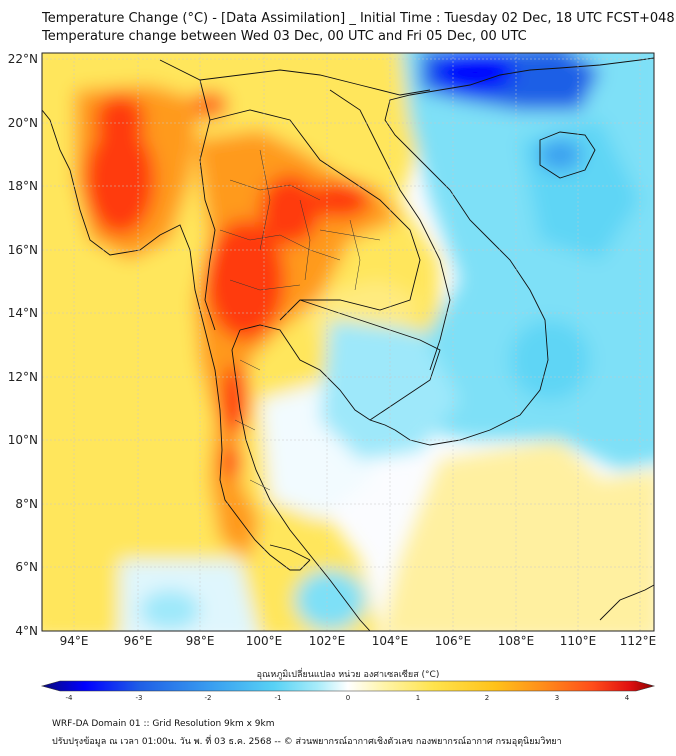 This screenshot has height=756, width=676. I want to click on colorbar-tick: -2, so click(208, 698).